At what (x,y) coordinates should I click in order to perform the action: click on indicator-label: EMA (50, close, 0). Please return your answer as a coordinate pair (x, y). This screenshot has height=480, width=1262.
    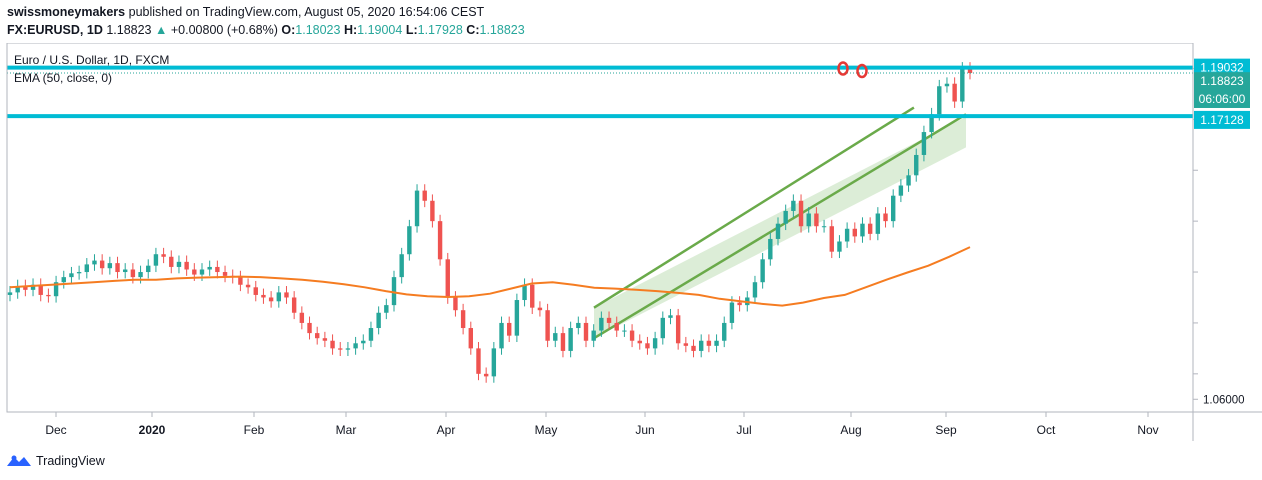
    Looking at the image, I should click on (63, 78).